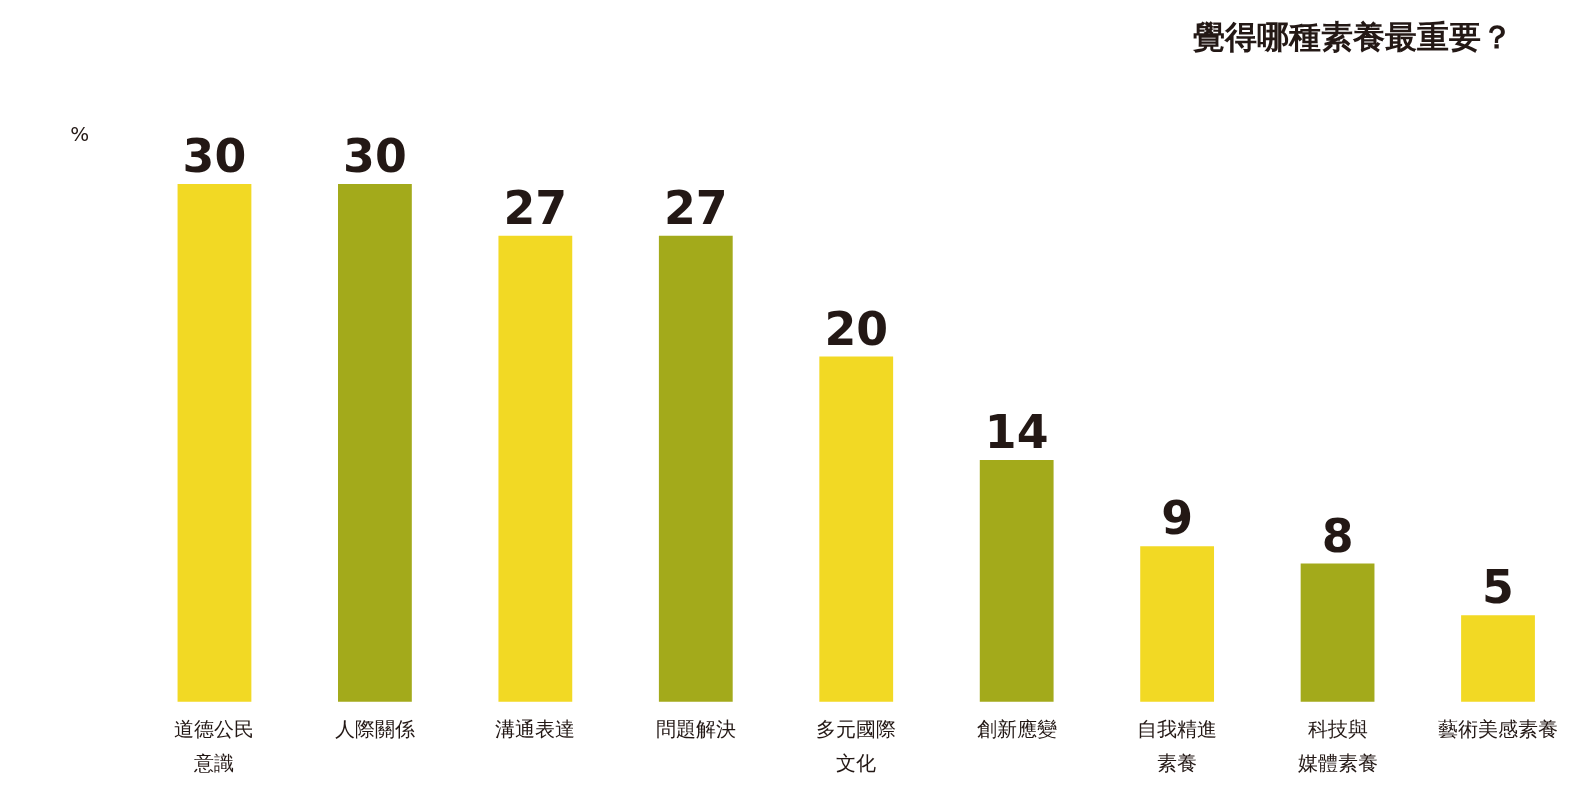  What do you see at coordinates (1016, 729) in the screenshot?
I see `x-tick-label: 創新應變` at bounding box center [1016, 729].